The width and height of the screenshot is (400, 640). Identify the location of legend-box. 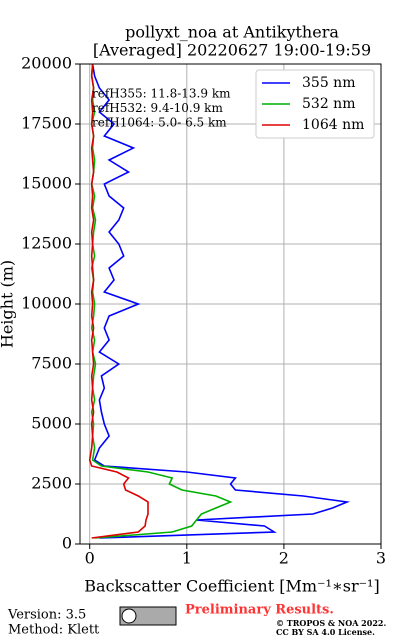
(315, 104).